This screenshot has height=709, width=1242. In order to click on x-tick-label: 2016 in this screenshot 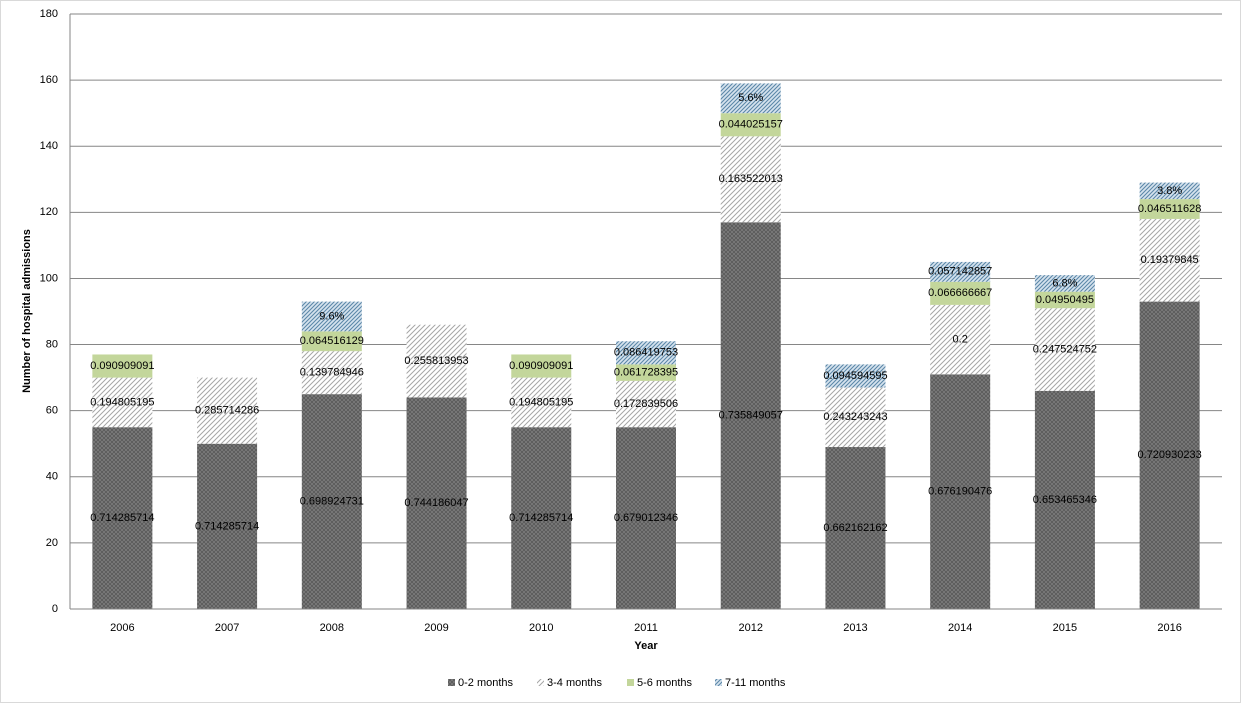, I will do `click(1169, 628)`.